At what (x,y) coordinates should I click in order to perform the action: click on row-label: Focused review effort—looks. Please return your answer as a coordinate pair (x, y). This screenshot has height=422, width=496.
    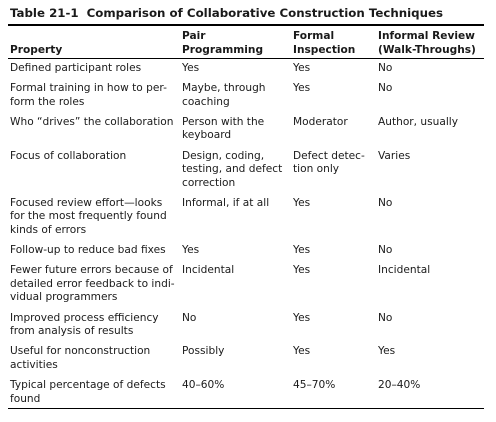
    Looking at the image, I should click on (86, 202).